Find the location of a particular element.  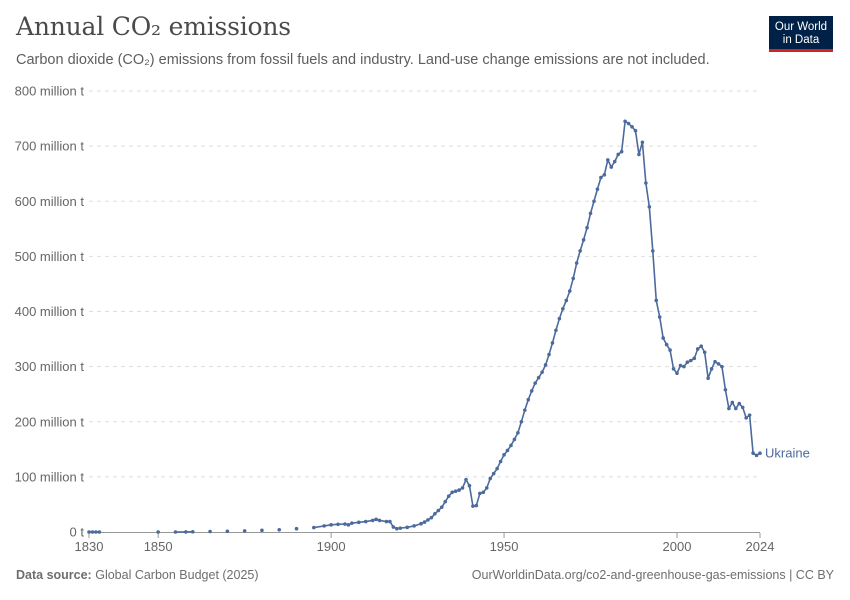

owid-logo: Our World in Data is located at coordinates (801, 34).